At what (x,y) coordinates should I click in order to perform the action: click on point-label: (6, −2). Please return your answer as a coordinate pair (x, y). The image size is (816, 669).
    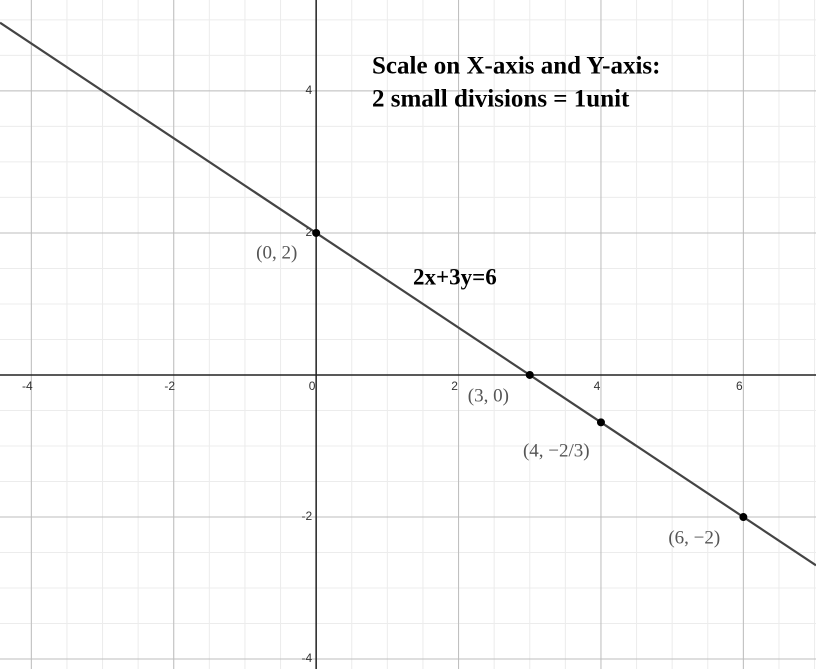
    Looking at the image, I should click on (694, 537).